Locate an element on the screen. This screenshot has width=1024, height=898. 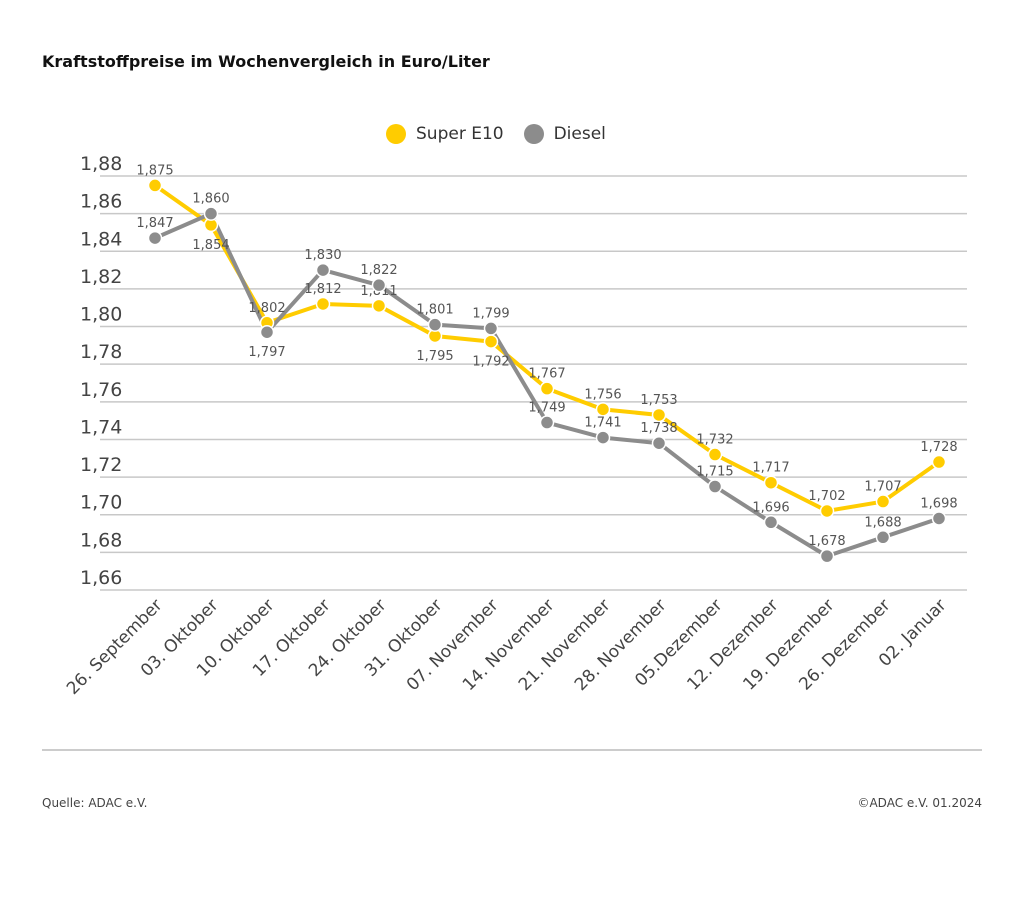
source-note: Quelle: ADAC e.V. is located at coordinates (95, 803).